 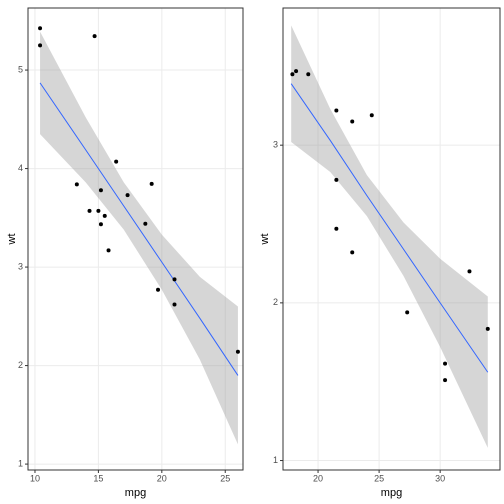 What do you see at coordinates (35, 478) in the screenshot?
I see `x-tick-label: 10` at bounding box center [35, 478].